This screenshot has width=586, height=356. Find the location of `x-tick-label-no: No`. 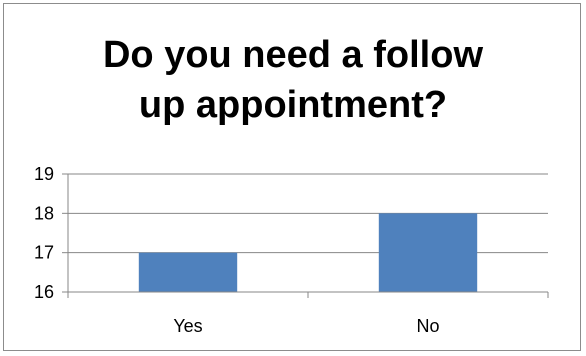

x-tick-label-no: No is located at coordinates (427, 326).